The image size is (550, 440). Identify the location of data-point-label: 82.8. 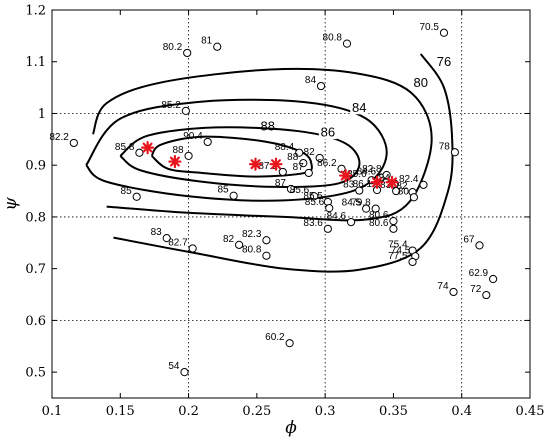
(372, 169).